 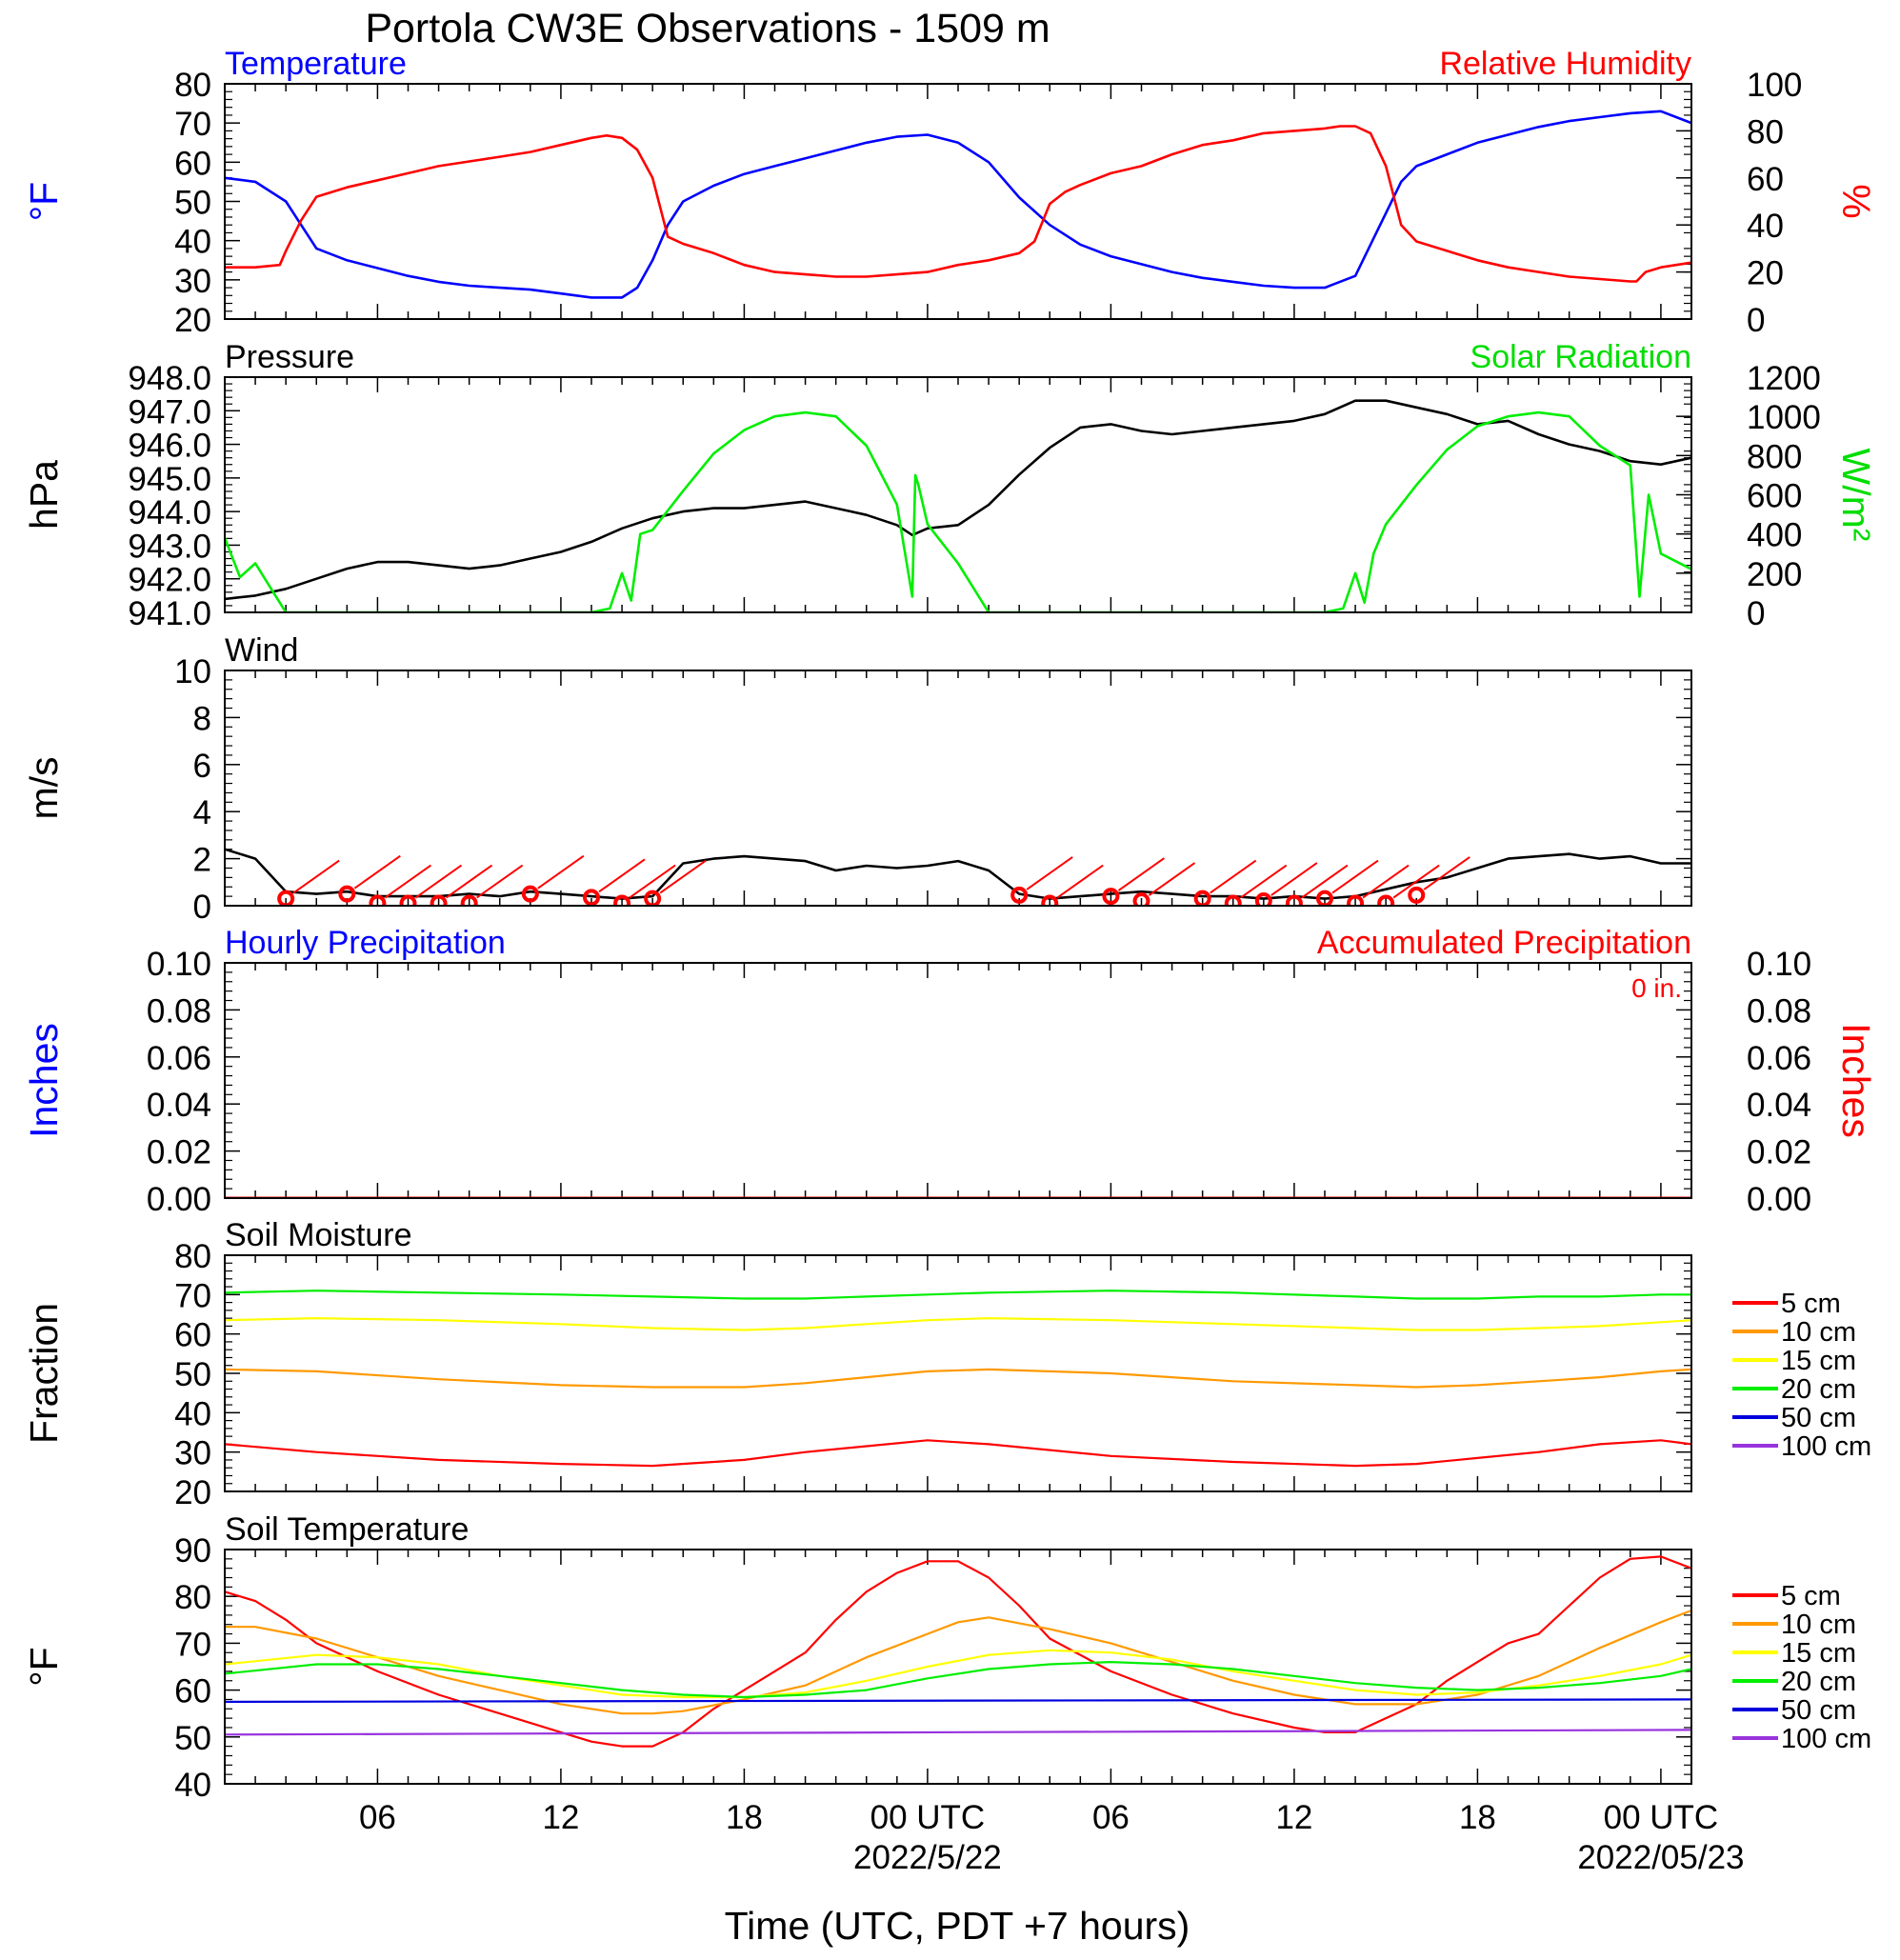 What do you see at coordinates (1818, 1332) in the screenshot?
I see `legend-label: 10 cm` at bounding box center [1818, 1332].